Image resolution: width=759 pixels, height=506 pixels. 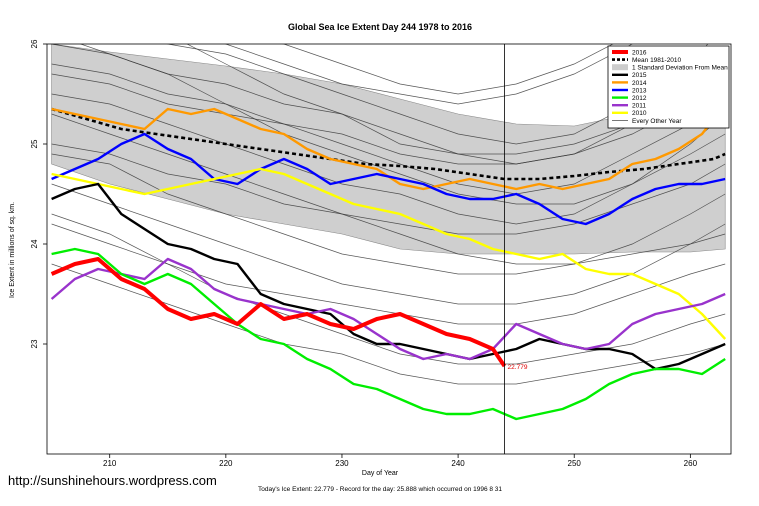 What do you see at coordinates (639, 113) in the screenshot?
I see `legend-label-2010: 2010` at bounding box center [639, 113].